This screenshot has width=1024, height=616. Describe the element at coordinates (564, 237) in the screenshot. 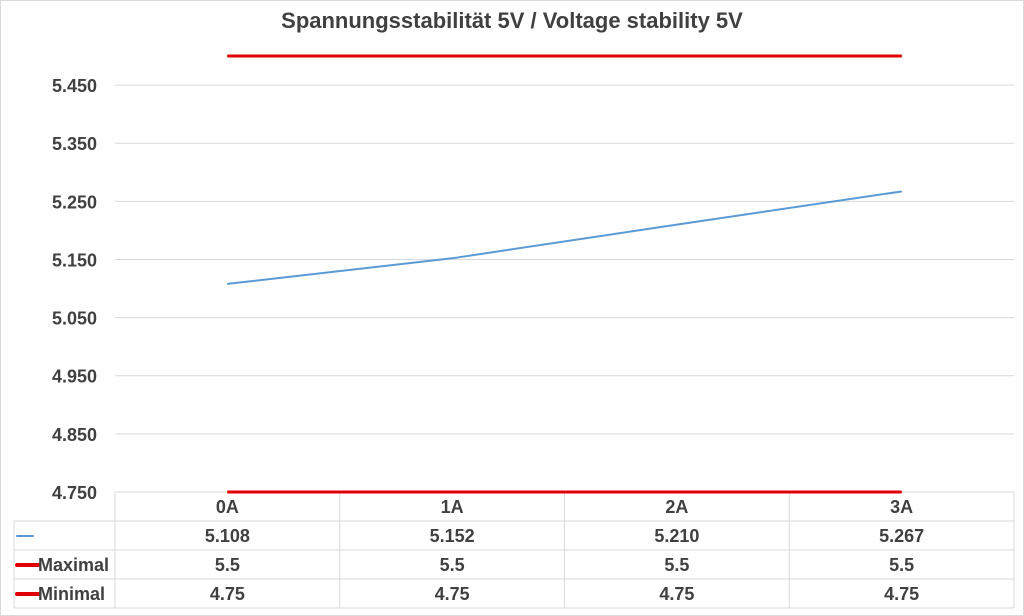

I see `series-line-voltage` at that location.